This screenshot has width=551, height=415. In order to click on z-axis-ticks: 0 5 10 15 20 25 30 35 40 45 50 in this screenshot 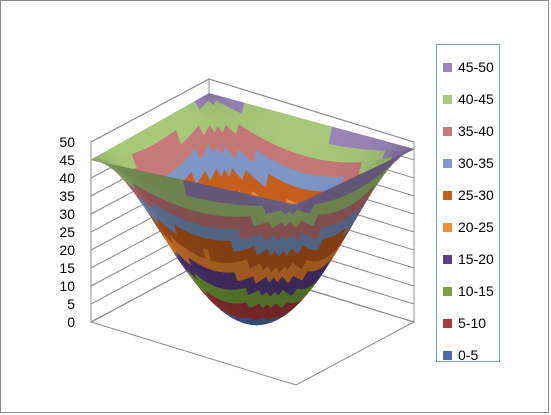, I will do `click(67, 232)`.